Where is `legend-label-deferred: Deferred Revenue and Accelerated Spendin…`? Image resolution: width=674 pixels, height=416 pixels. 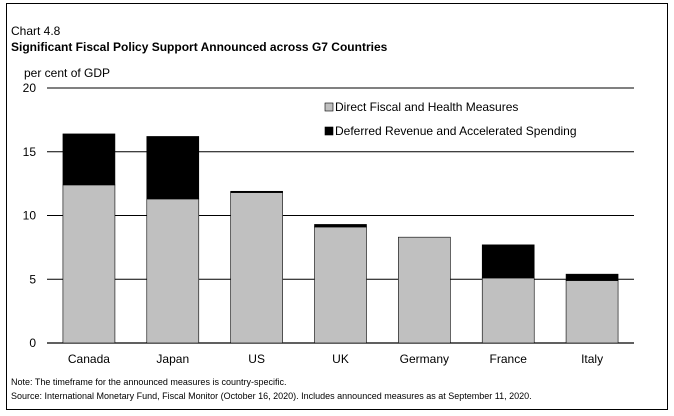 legend-label-deferred: Deferred Revenue and Accelerated Spendin… is located at coordinates (456, 131).